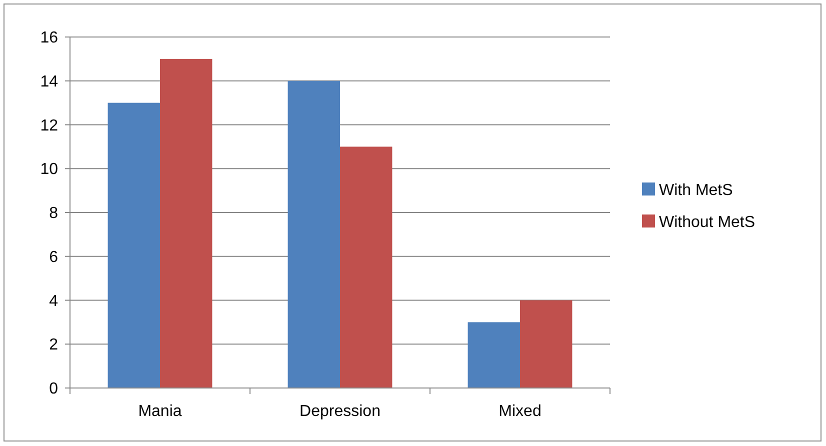  What do you see at coordinates (520, 411) in the screenshot?
I see `x-tick-label: Mixed` at bounding box center [520, 411].